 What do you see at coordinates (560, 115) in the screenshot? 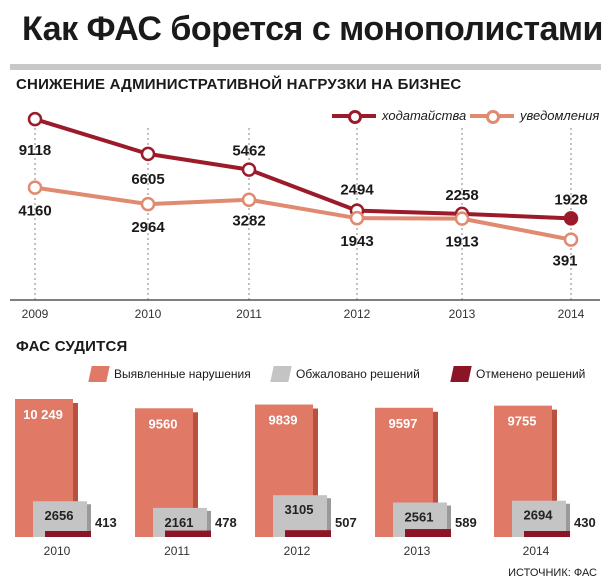
I see `legend-notifications-label: уведомления` at bounding box center [560, 115].